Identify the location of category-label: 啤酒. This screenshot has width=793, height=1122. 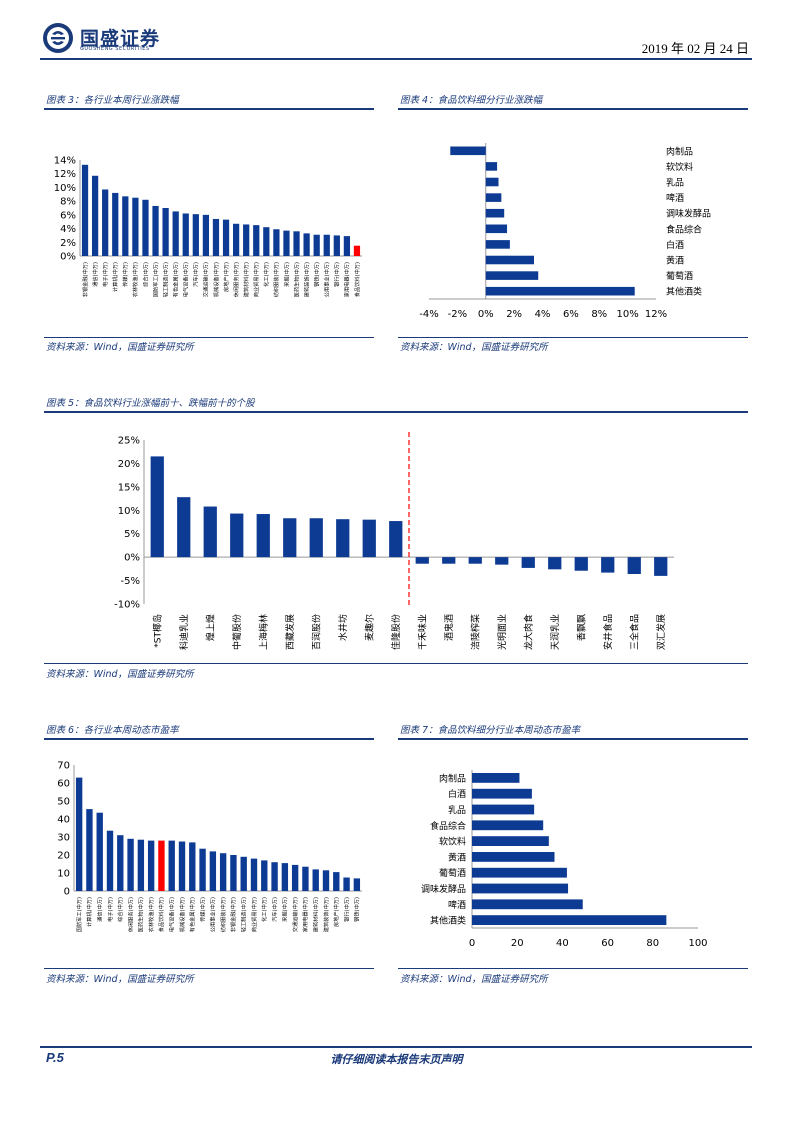
(675, 198).